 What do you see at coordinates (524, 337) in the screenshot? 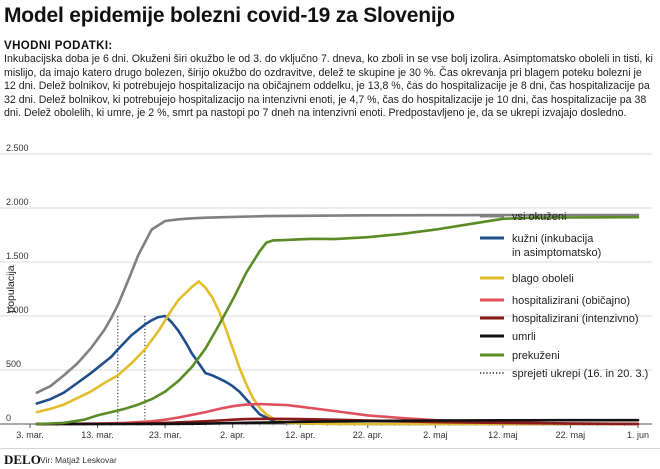
I see `legend-label: umrli` at bounding box center [524, 337].